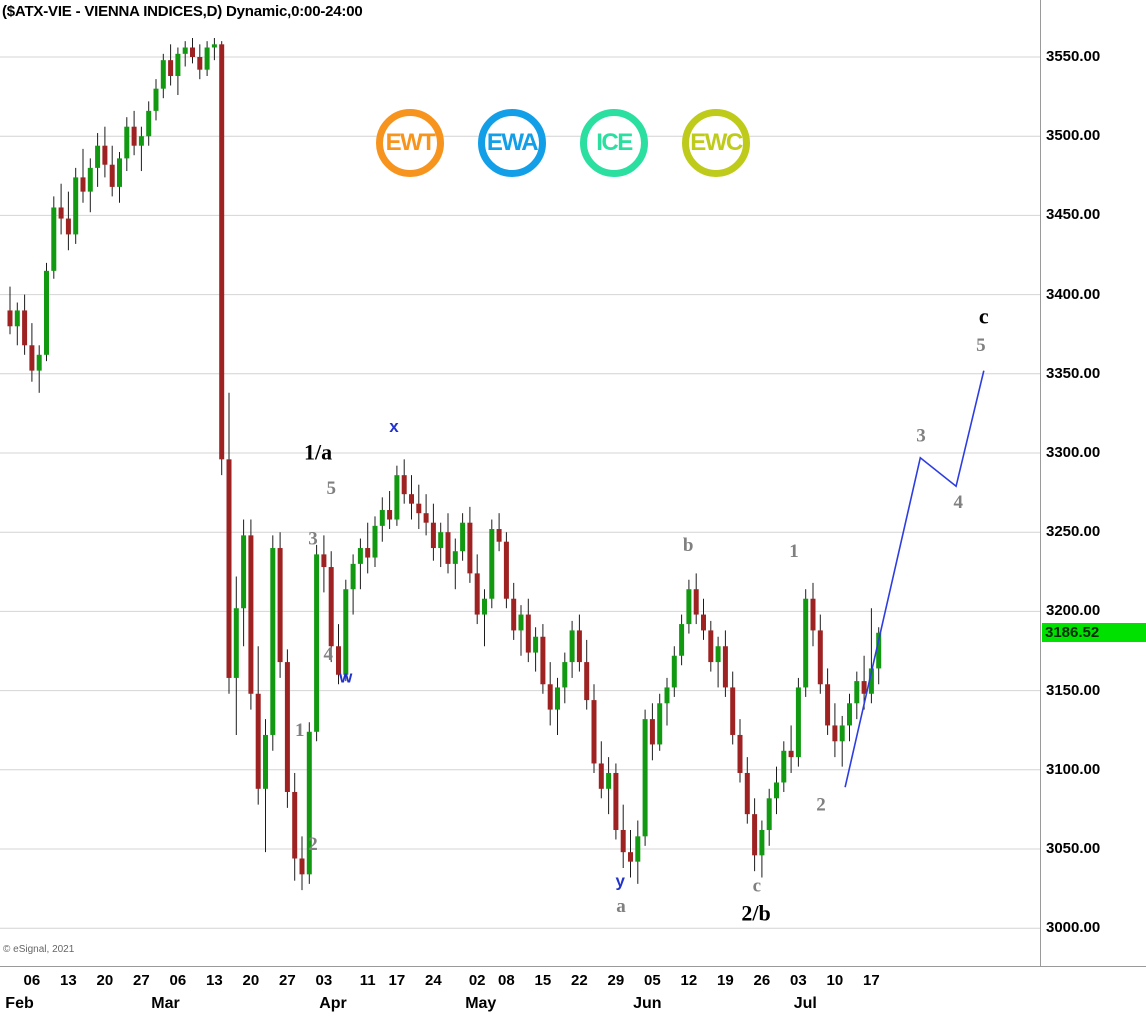  I want to click on wave-label-5: 5, so click(981, 345).